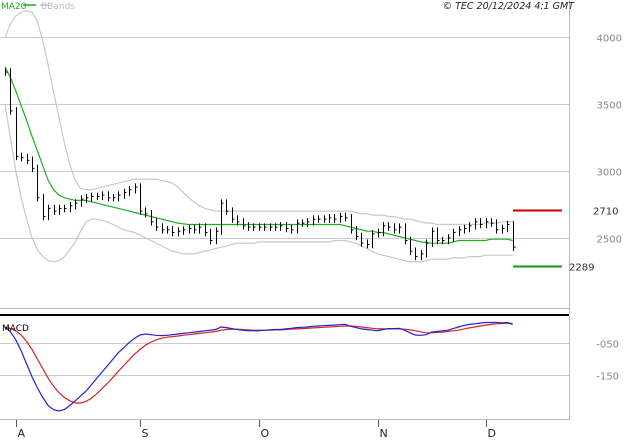  I want to click on copyright-text: © TEC 20/12/2024 4:1 GMT, so click(509, 6).